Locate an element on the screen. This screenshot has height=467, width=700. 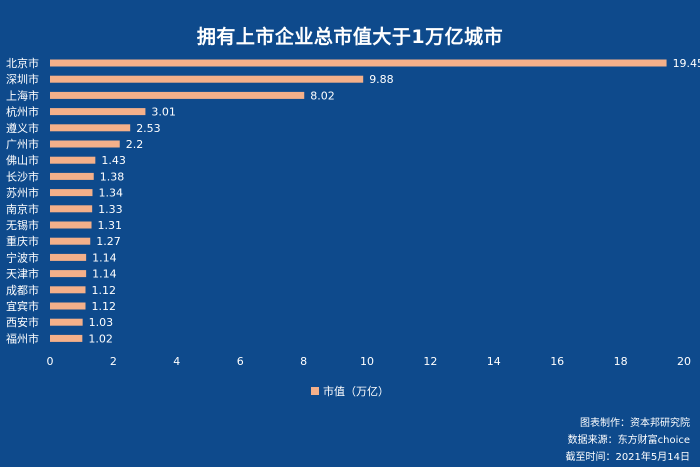
value-label: 19.45 is located at coordinates (686, 63).